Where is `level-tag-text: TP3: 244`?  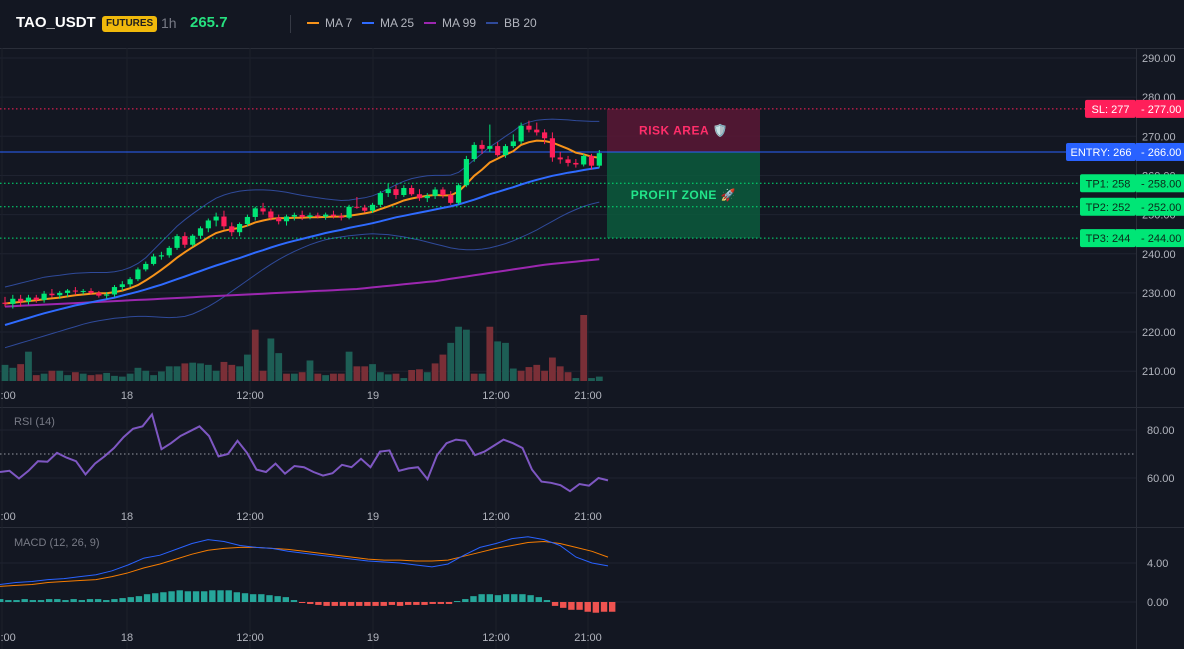 level-tag-text: TP3: 244 is located at coordinates (1108, 239).